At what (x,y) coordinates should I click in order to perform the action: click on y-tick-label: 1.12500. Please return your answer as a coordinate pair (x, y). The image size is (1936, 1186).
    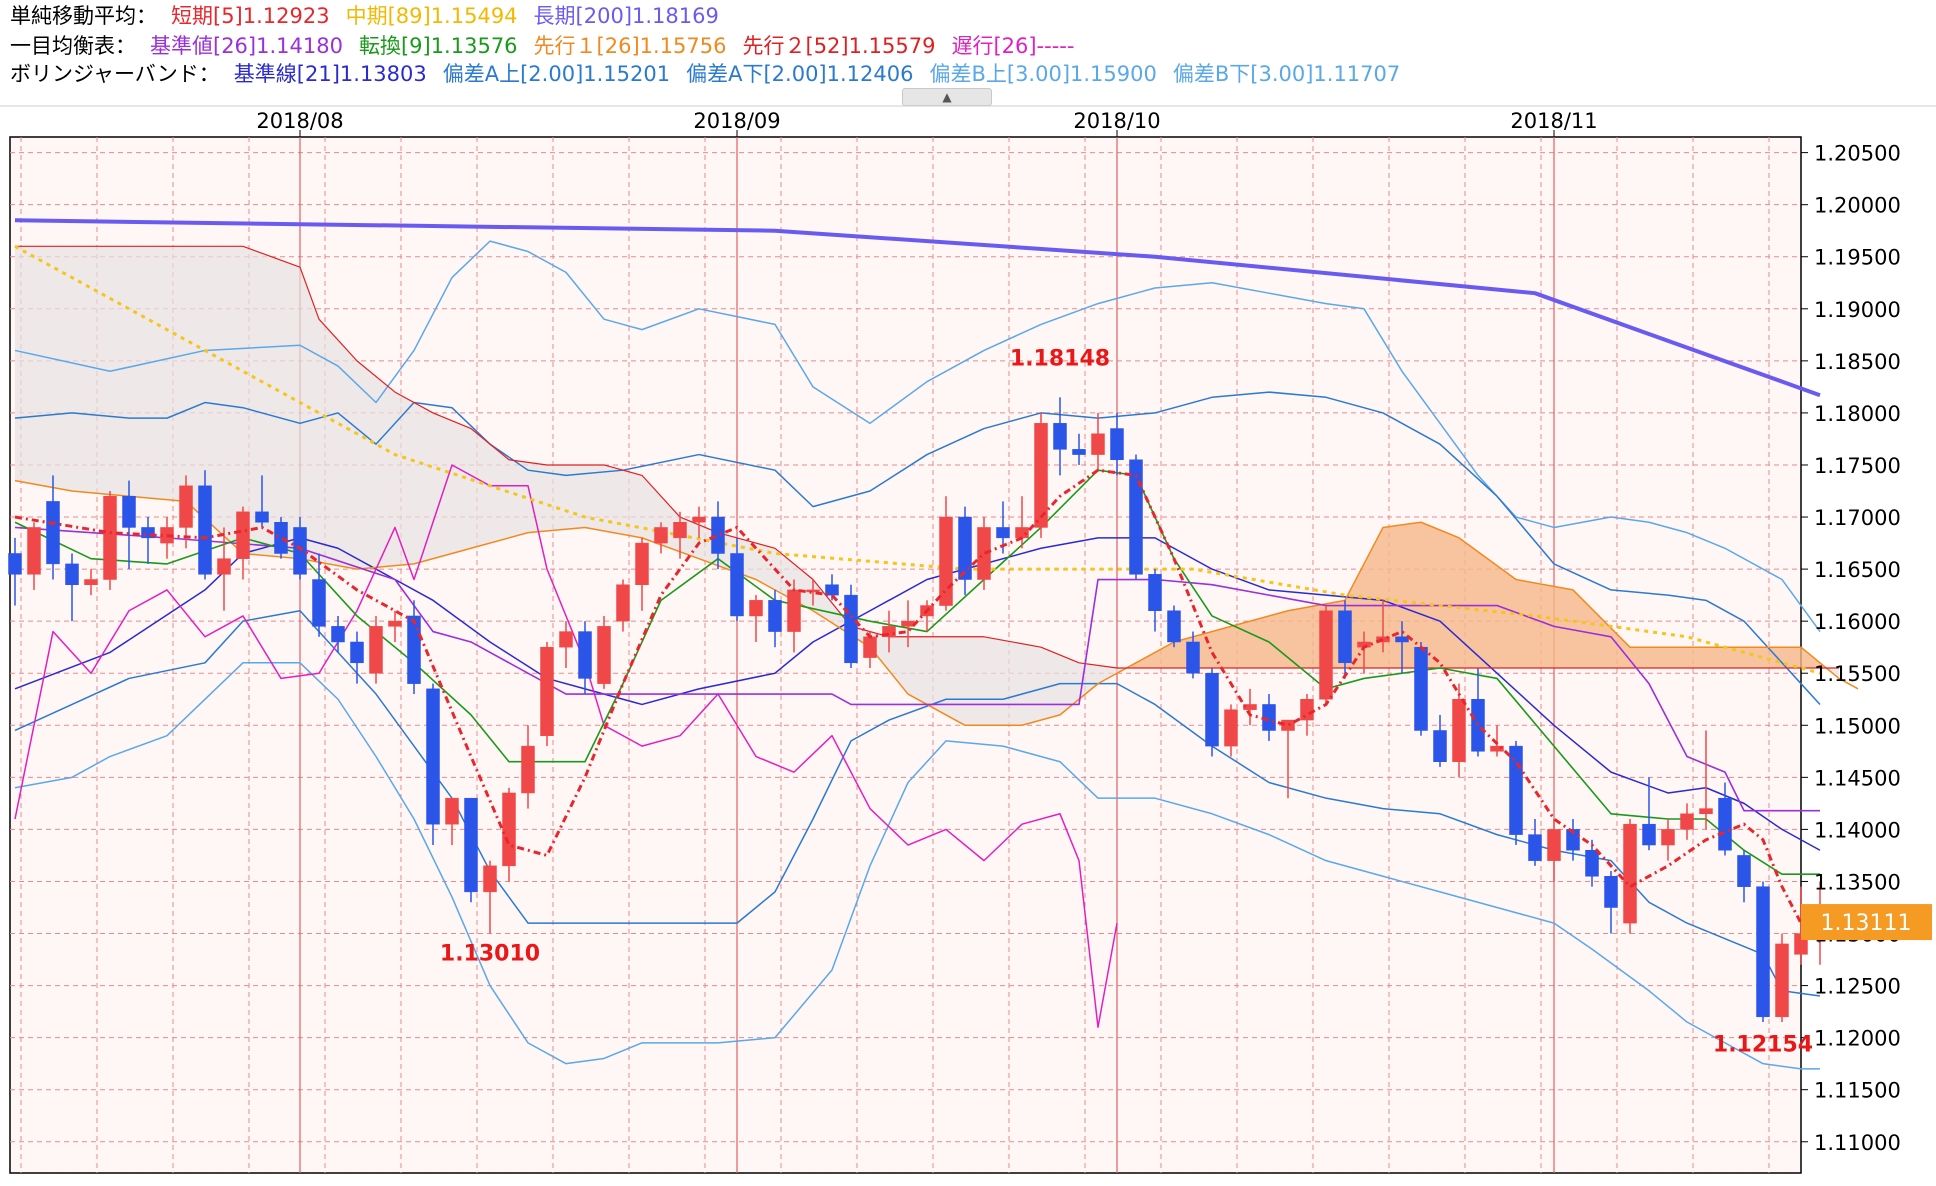
    Looking at the image, I should click on (1857, 987).